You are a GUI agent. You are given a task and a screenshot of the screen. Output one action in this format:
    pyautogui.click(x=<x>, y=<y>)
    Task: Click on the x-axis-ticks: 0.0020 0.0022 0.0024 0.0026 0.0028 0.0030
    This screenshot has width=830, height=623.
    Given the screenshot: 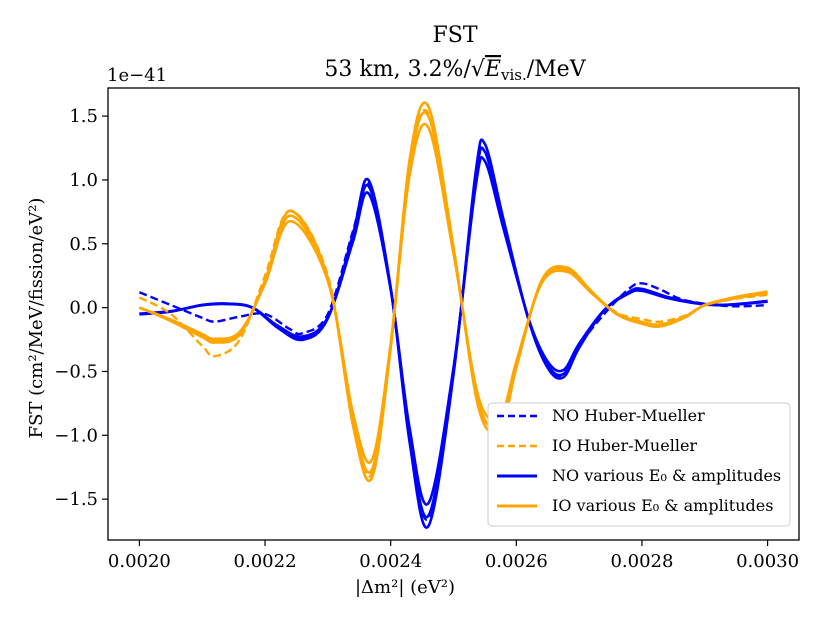 What is the action you would take?
    pyautogui.click(x=453, y=556)
    